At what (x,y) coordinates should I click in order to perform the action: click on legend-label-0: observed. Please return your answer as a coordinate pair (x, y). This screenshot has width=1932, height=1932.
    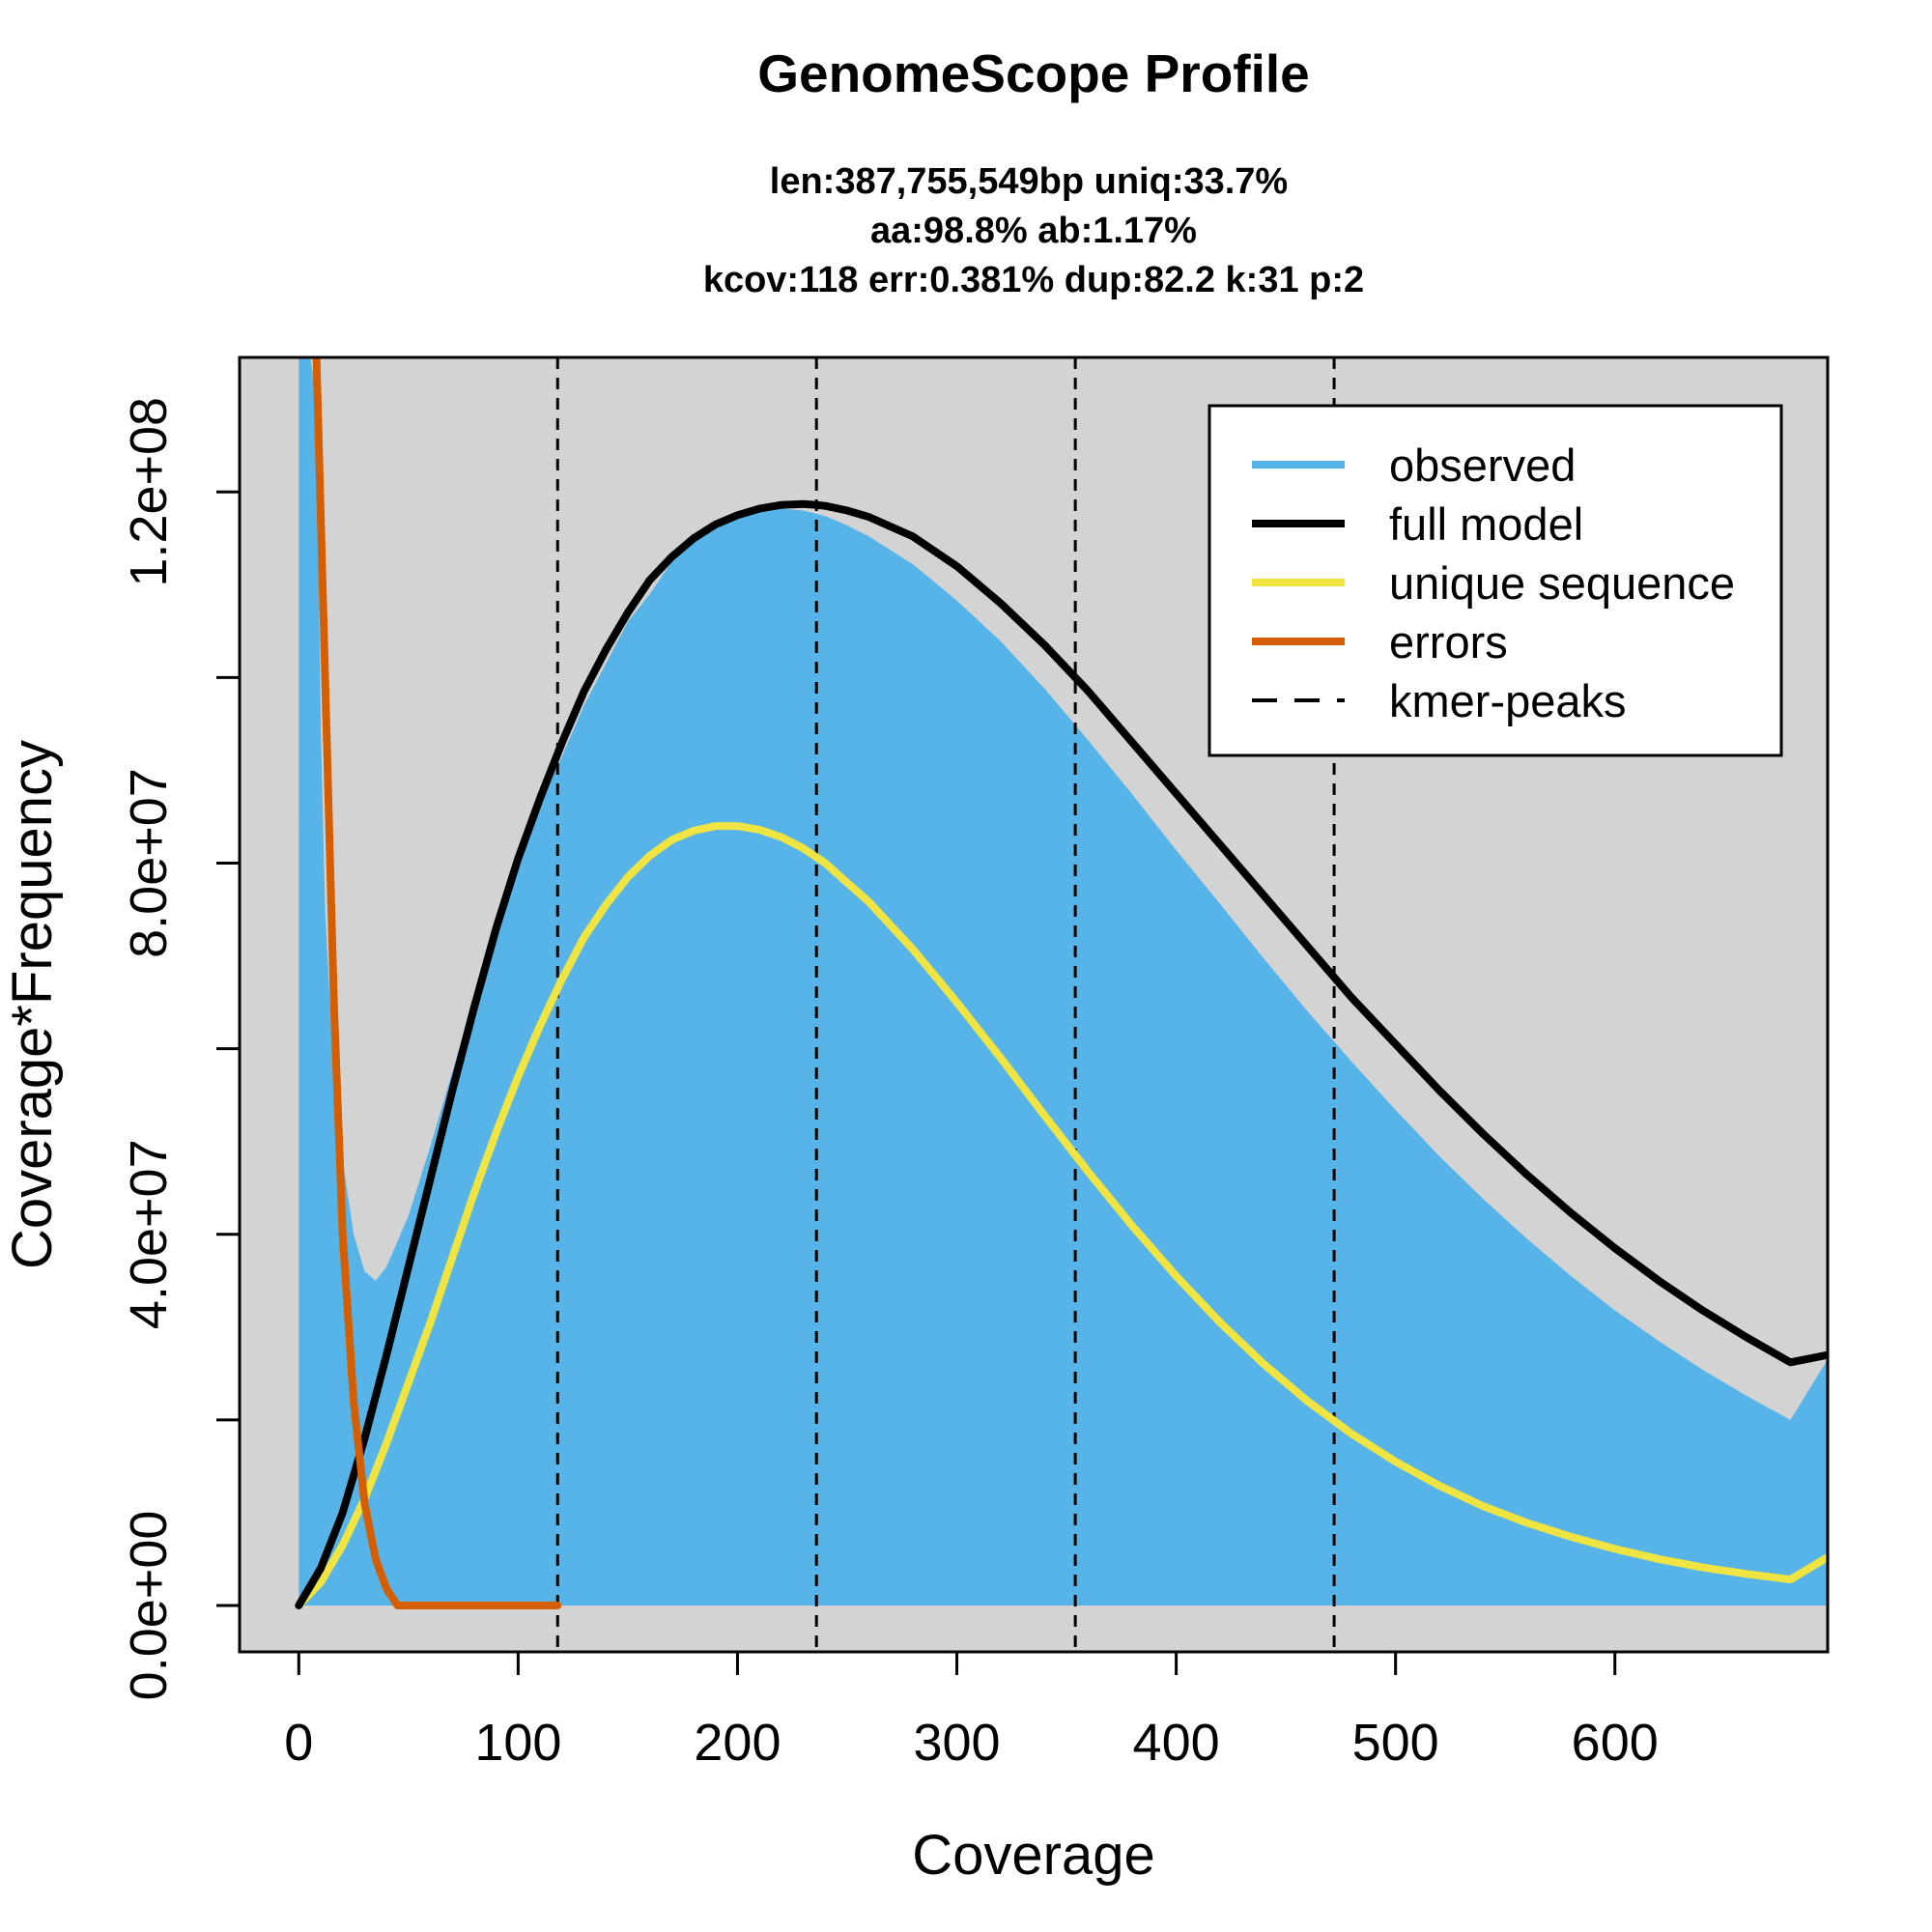
    Looking at the image, I should click on (1482, 465).